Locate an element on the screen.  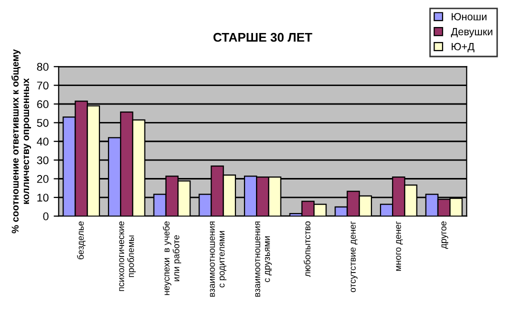
x-tick-label: отсутствие денег is located at coordinates (354, 256).